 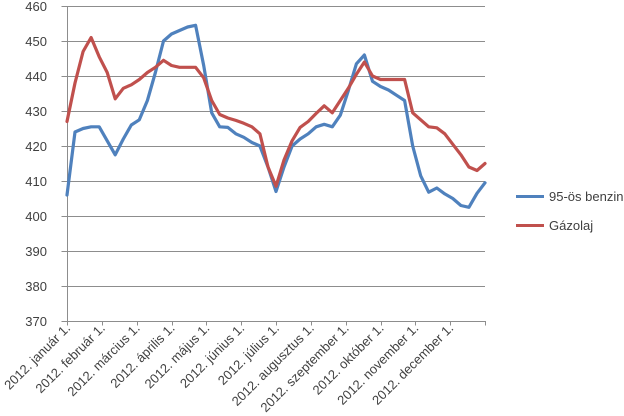 What do you see at coordinates (36, 216) in the screenshot?
I see `y-tick-label-400: 400` at bounding box center [36, 216].